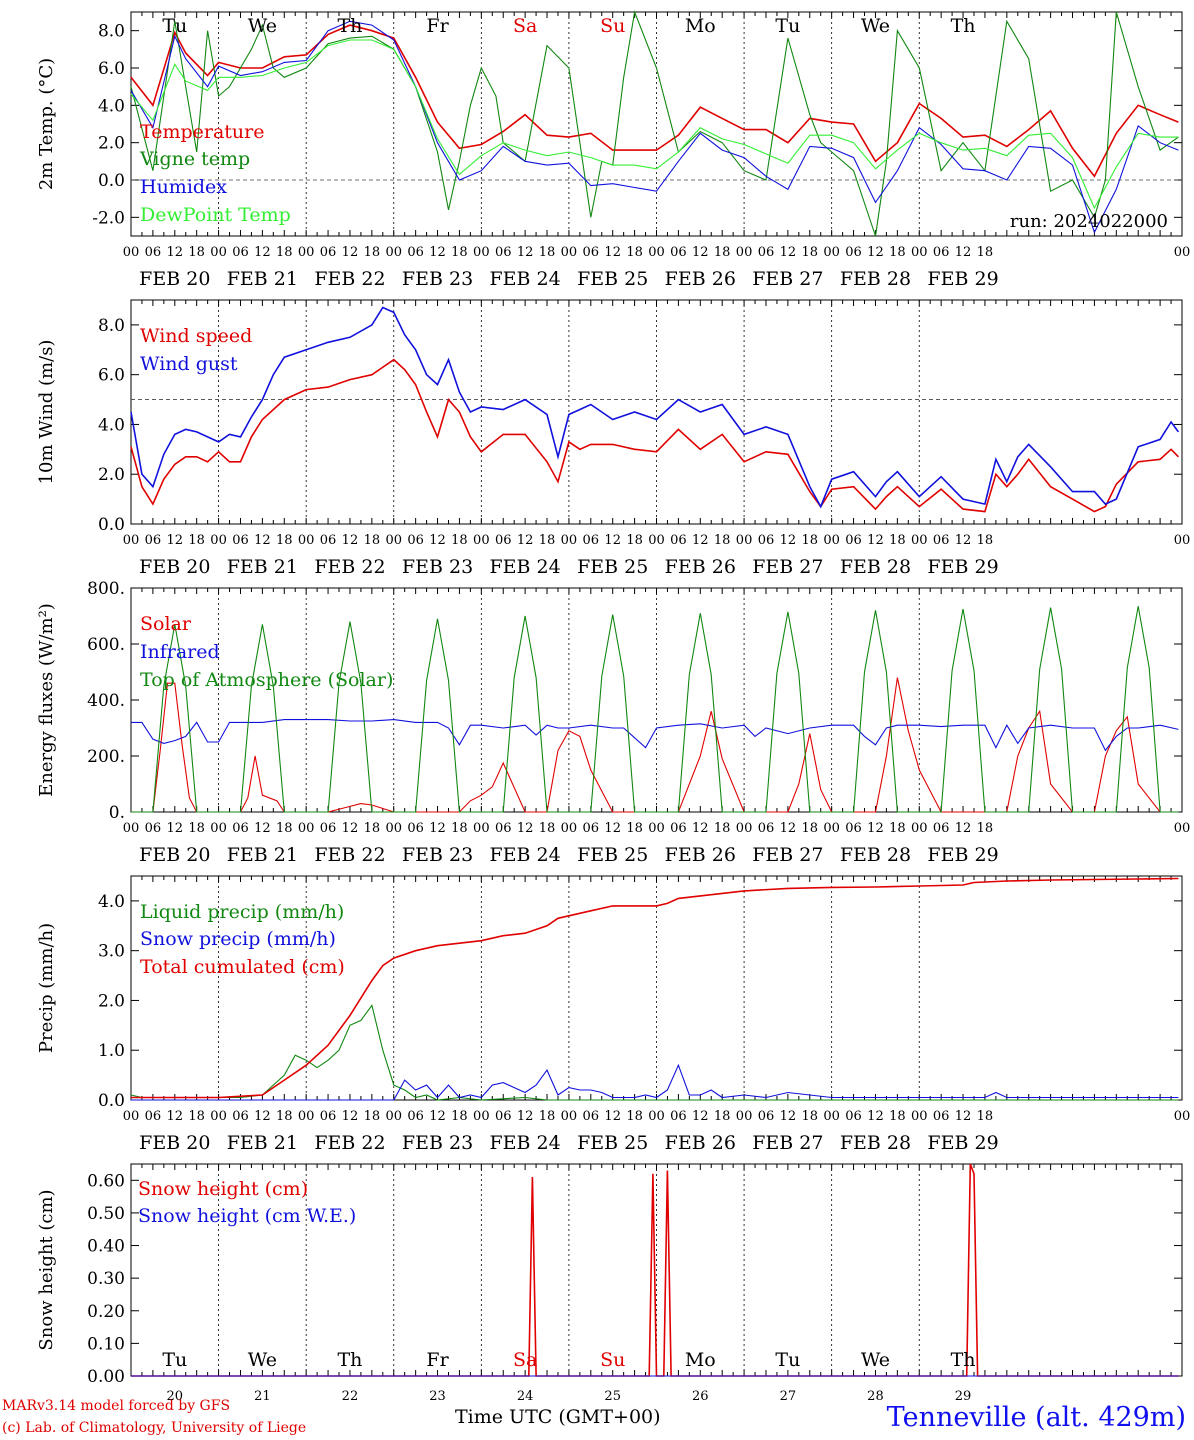 Image resolution: width=1194 pixels, height=1440 pixels. I want to click on weekday-label: Mo, so click(700, 26).